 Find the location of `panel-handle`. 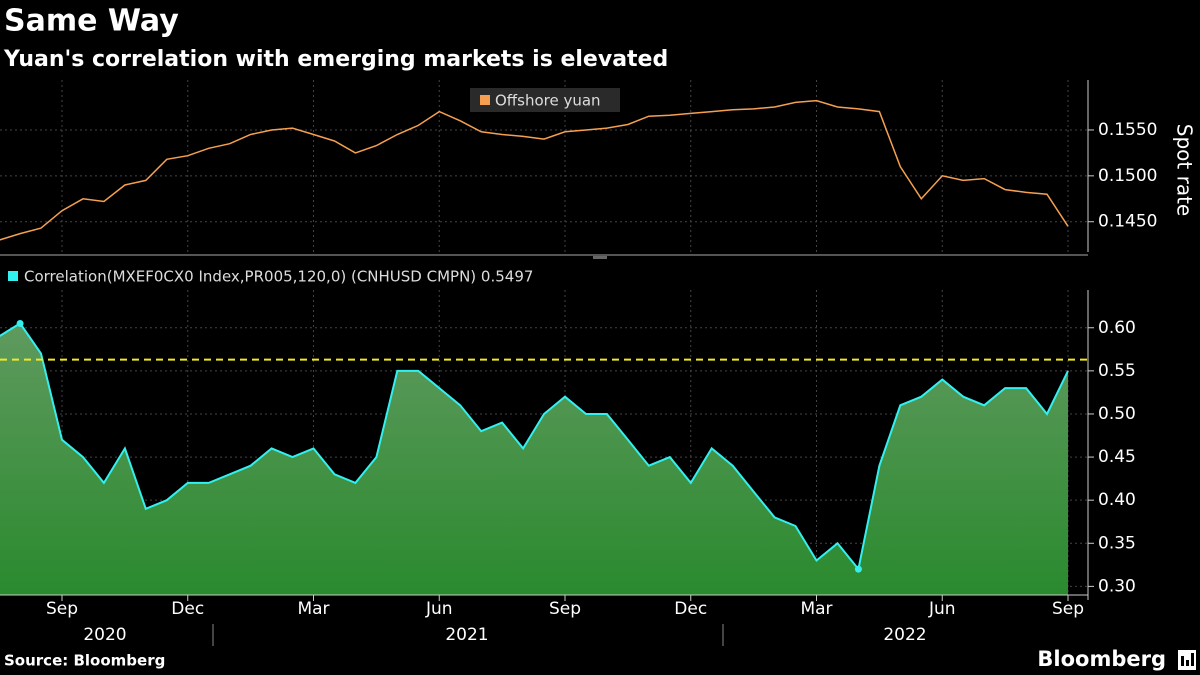

panel-handle is located at coordinates (600, 257).